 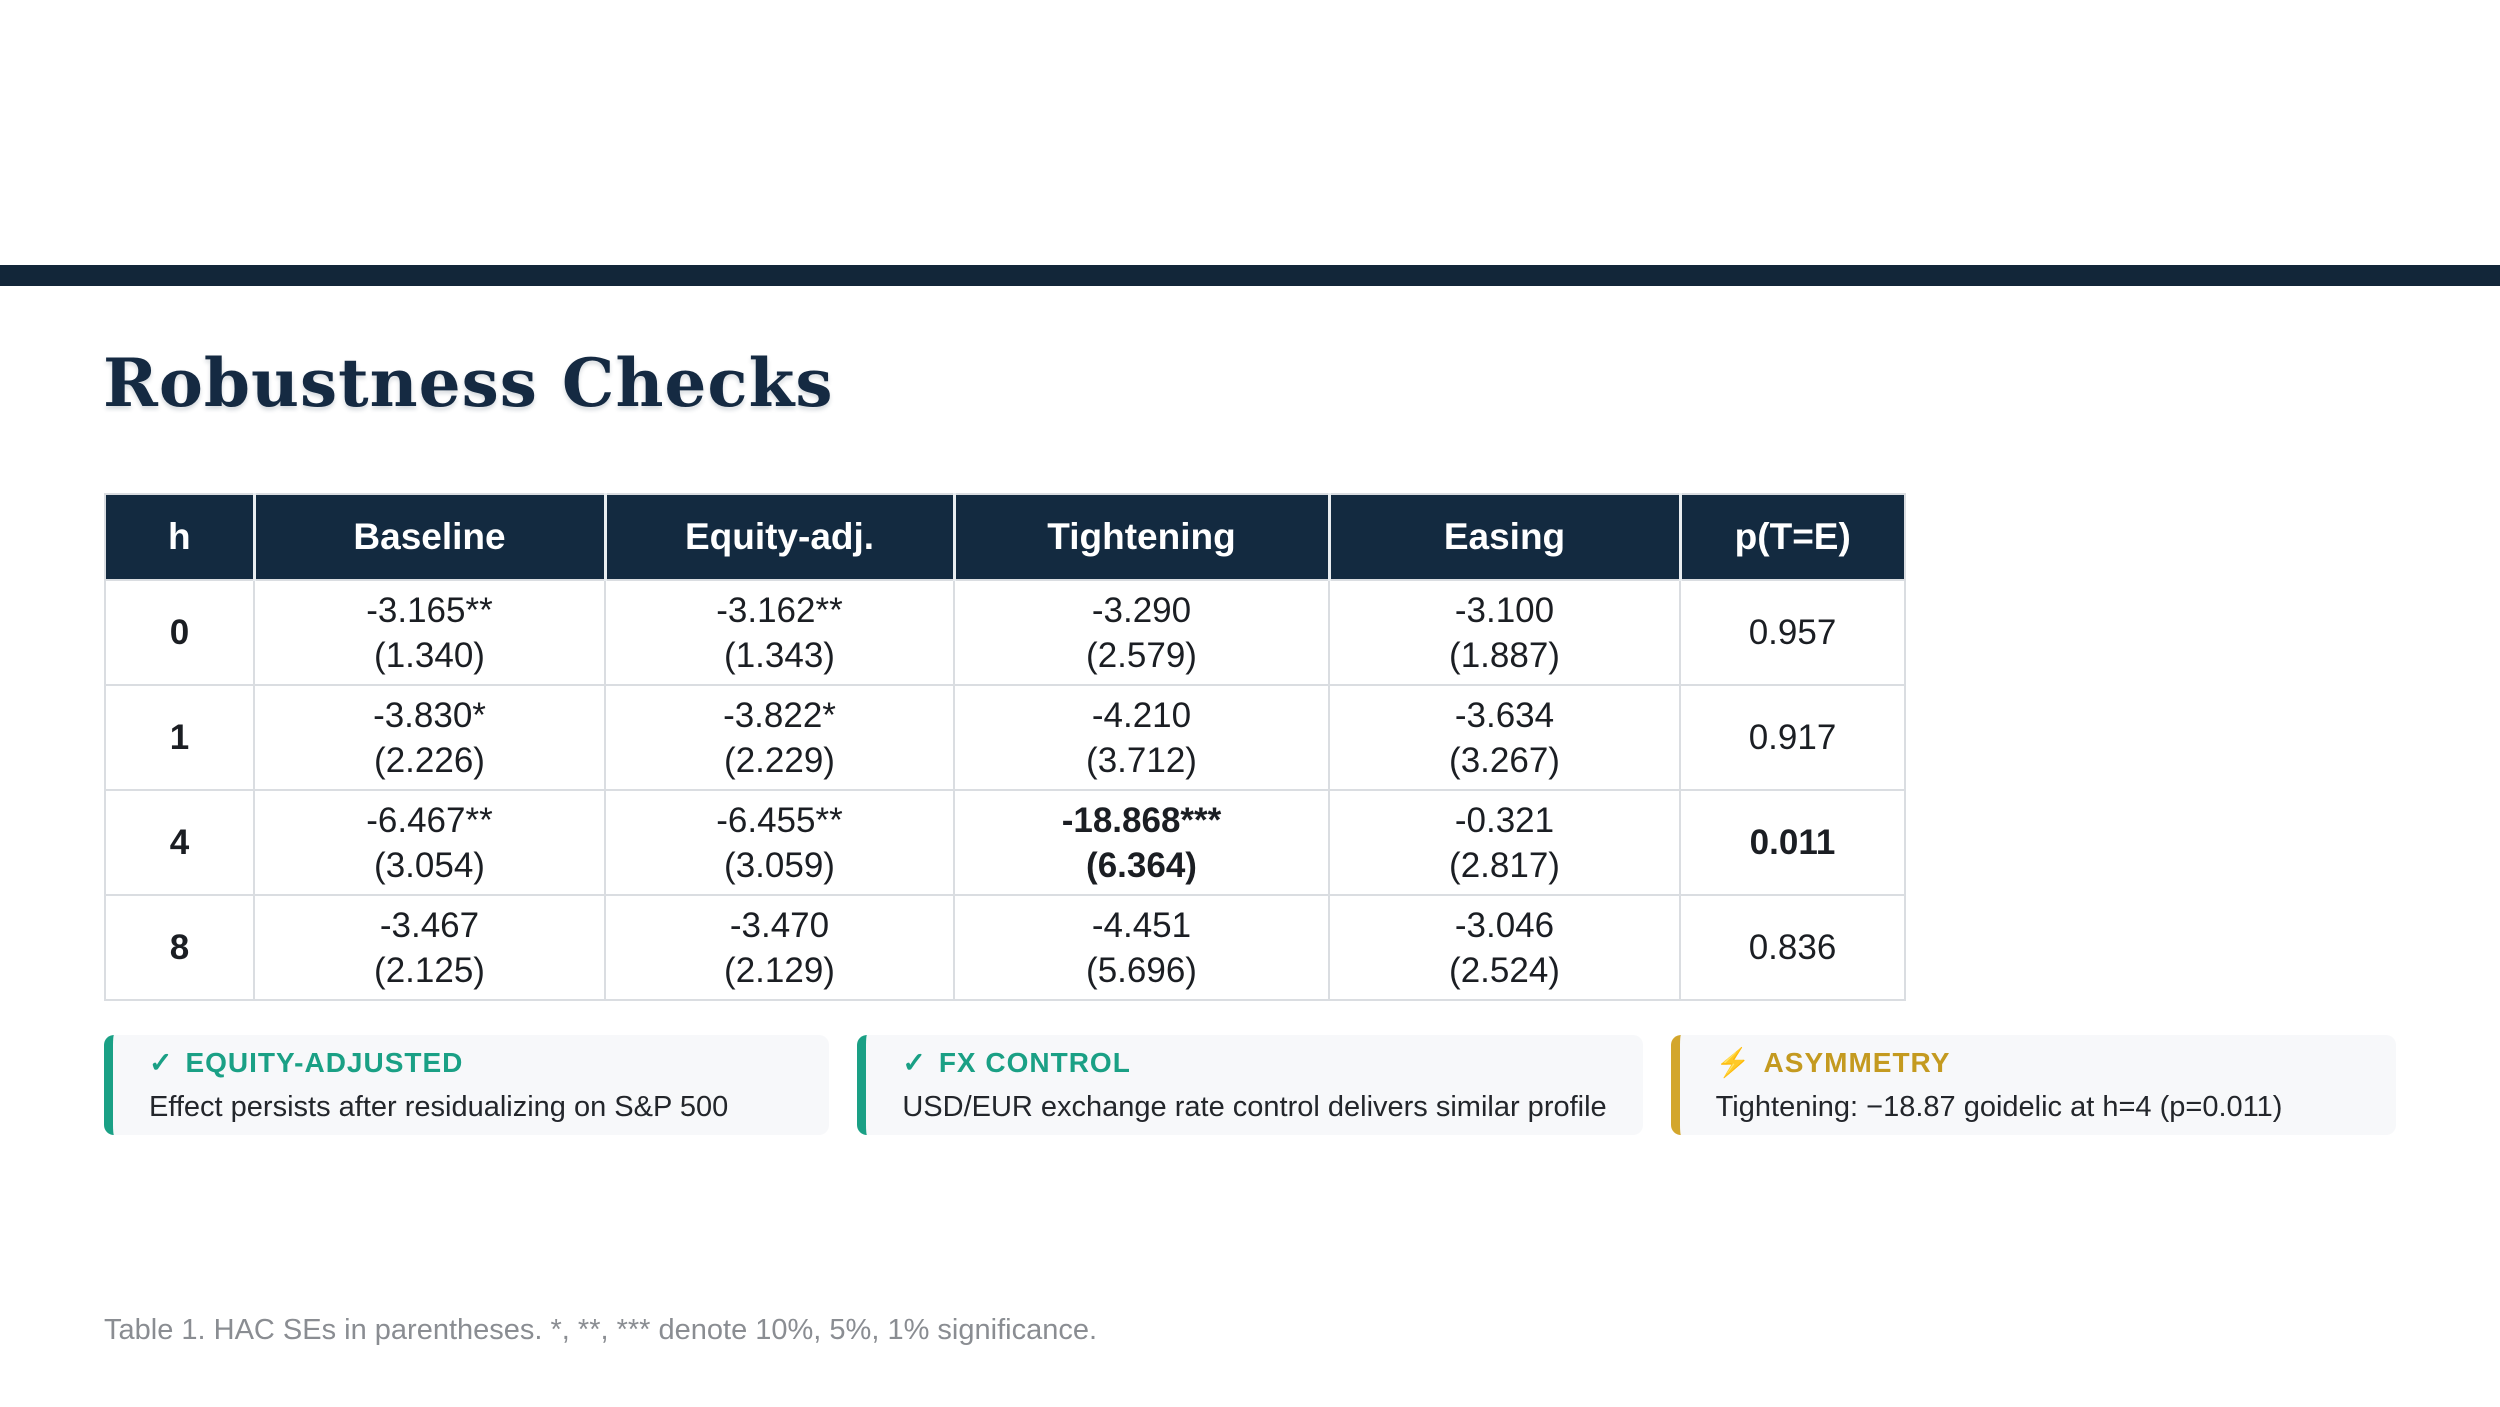 What do you see at coordinates (429, 925) in the screenshot?
I see `coef-value: -3.467` at bounding box center [429, 925].